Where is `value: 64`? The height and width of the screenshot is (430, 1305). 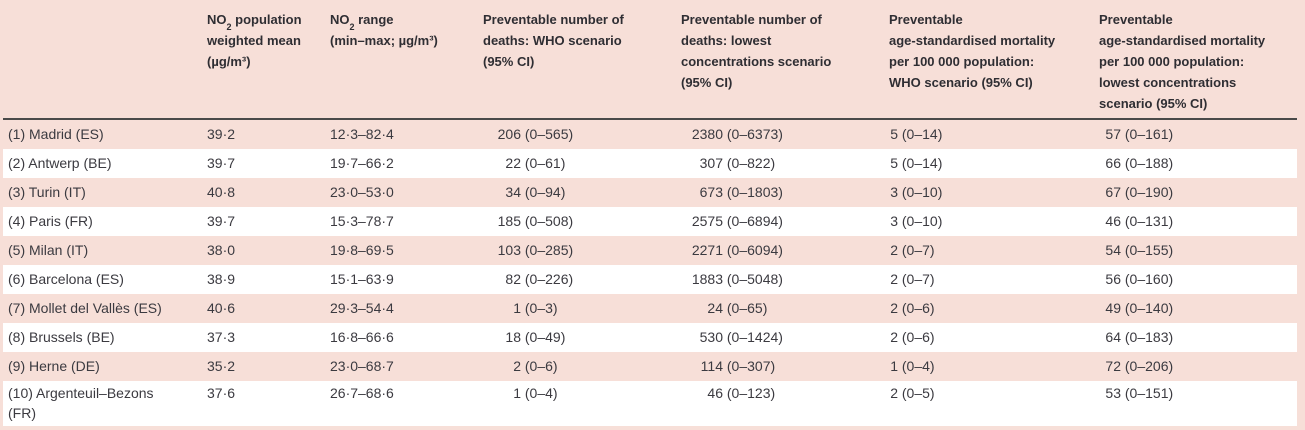
value: 64 is located at coordinates (1113, 337).